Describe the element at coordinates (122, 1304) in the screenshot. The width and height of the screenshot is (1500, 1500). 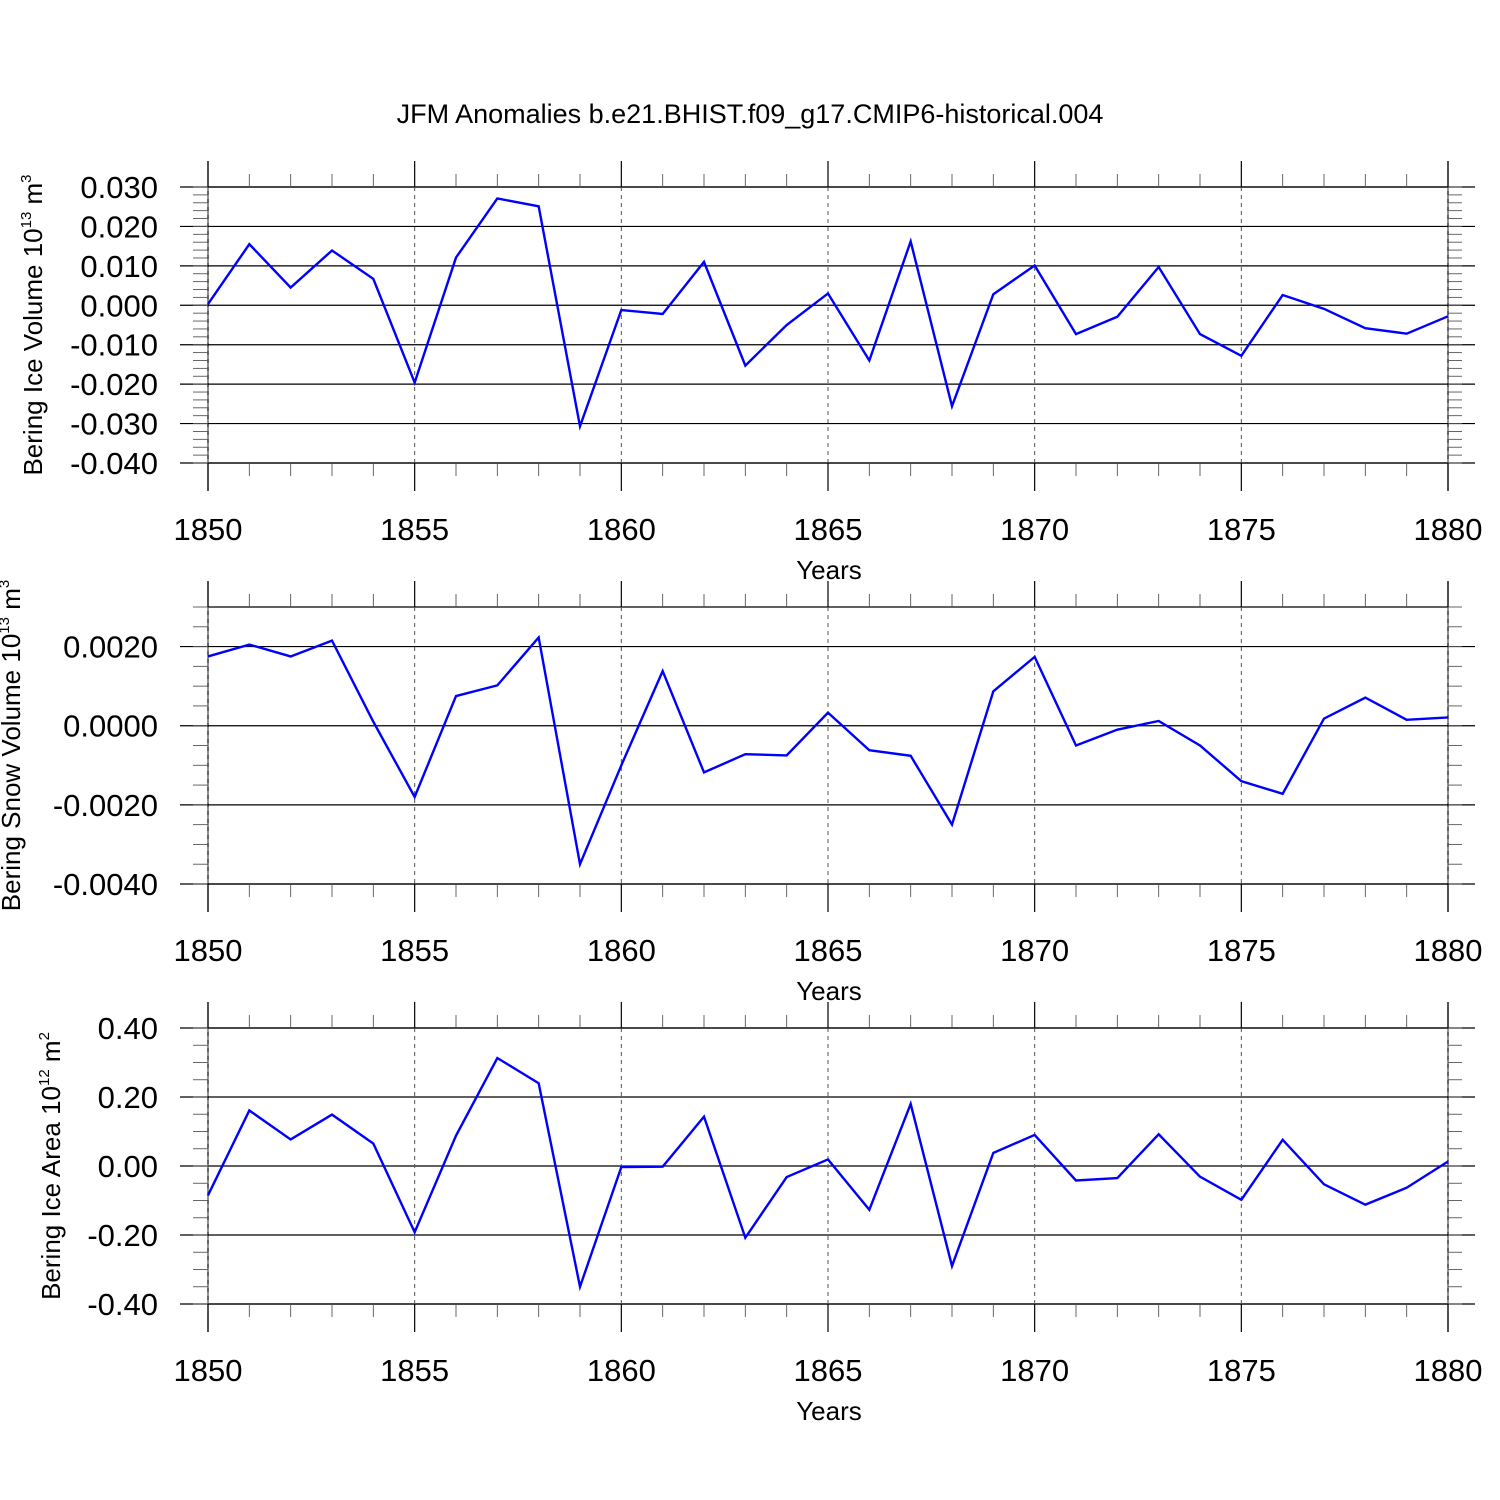
I see `y-tick-label: -0.40` at that location.